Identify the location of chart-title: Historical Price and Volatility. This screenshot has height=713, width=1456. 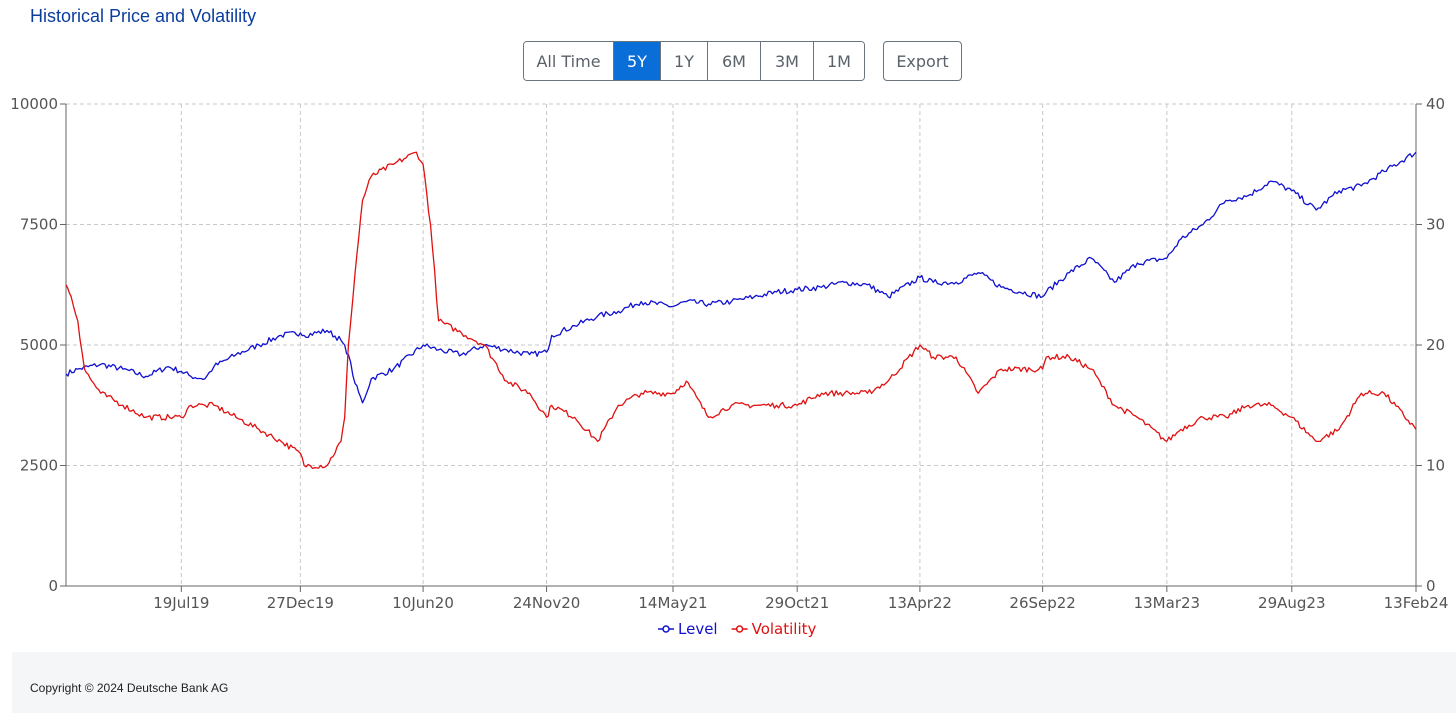
(143, 16).